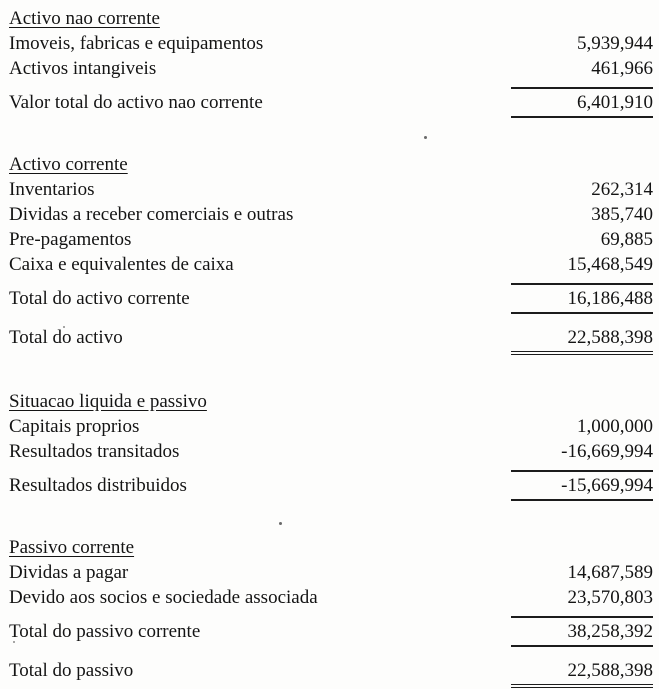 The image size is (659, 689). Describe the element at coordinates (331, 631) in the screenshot. I see `statement-row: Total do passivo corrente 38,258,392` at that location.